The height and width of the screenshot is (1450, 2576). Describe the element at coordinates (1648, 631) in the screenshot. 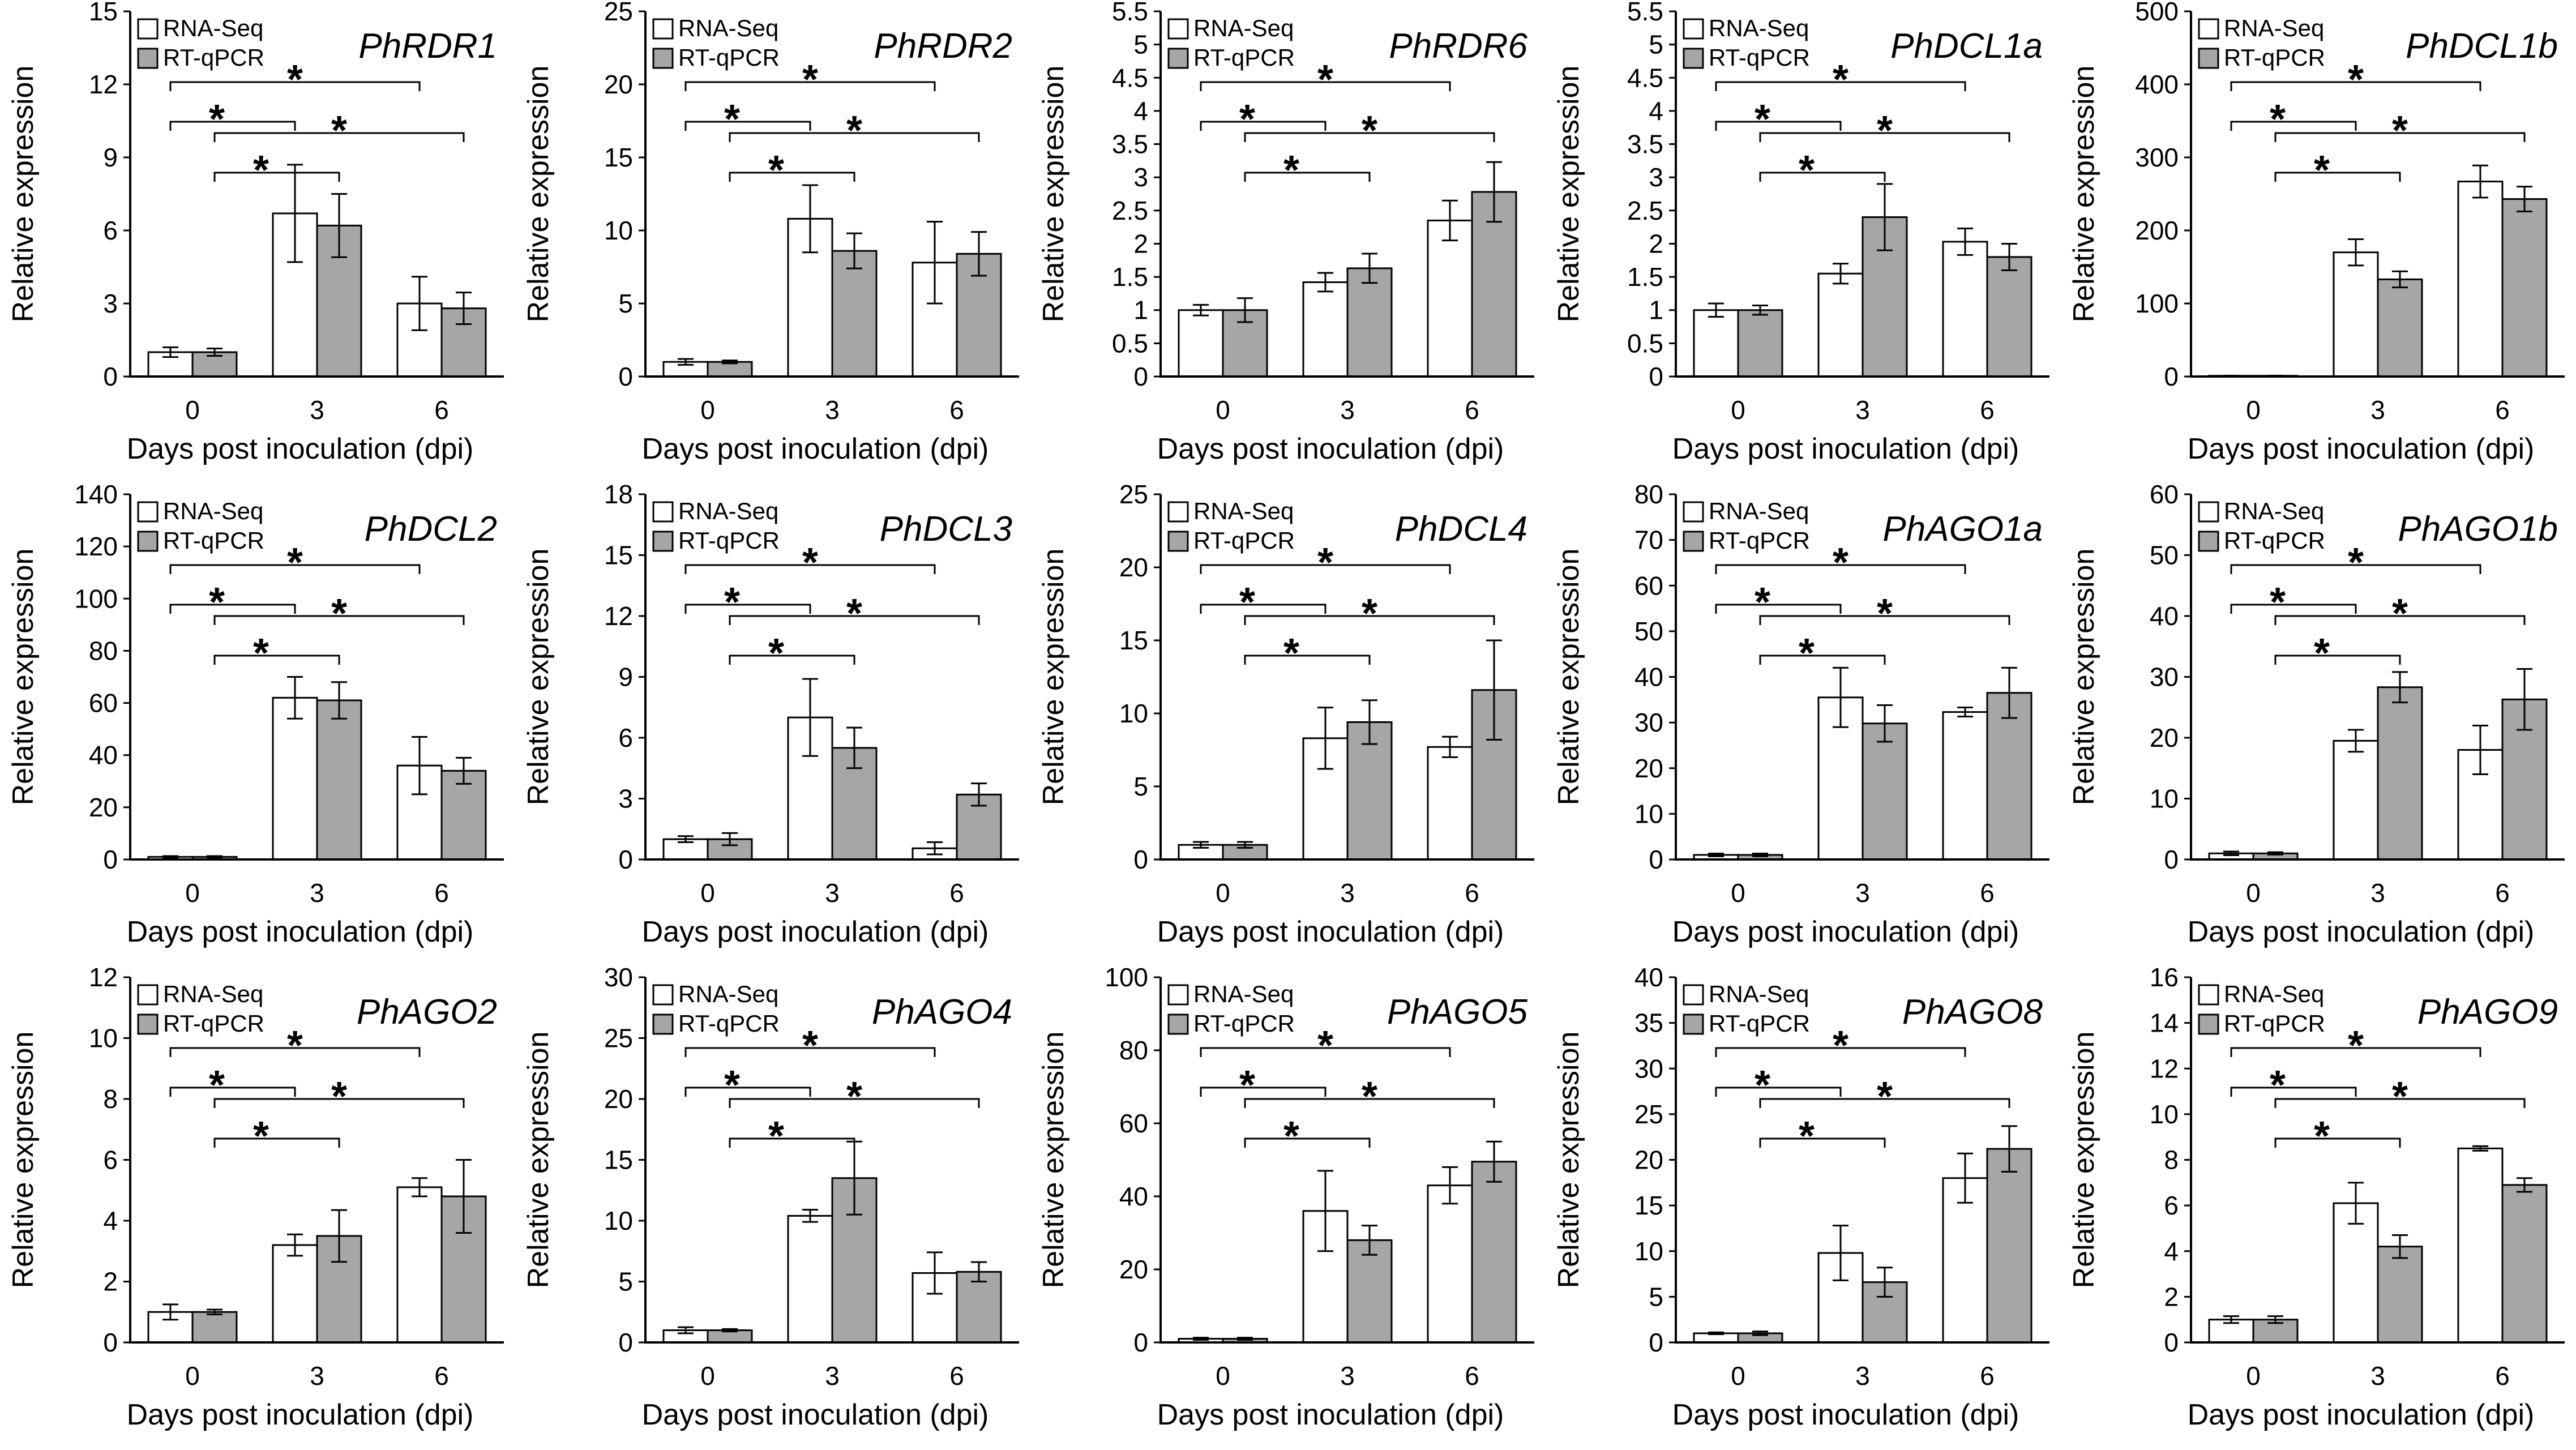

I see `y-tick-label: 50` at that location.